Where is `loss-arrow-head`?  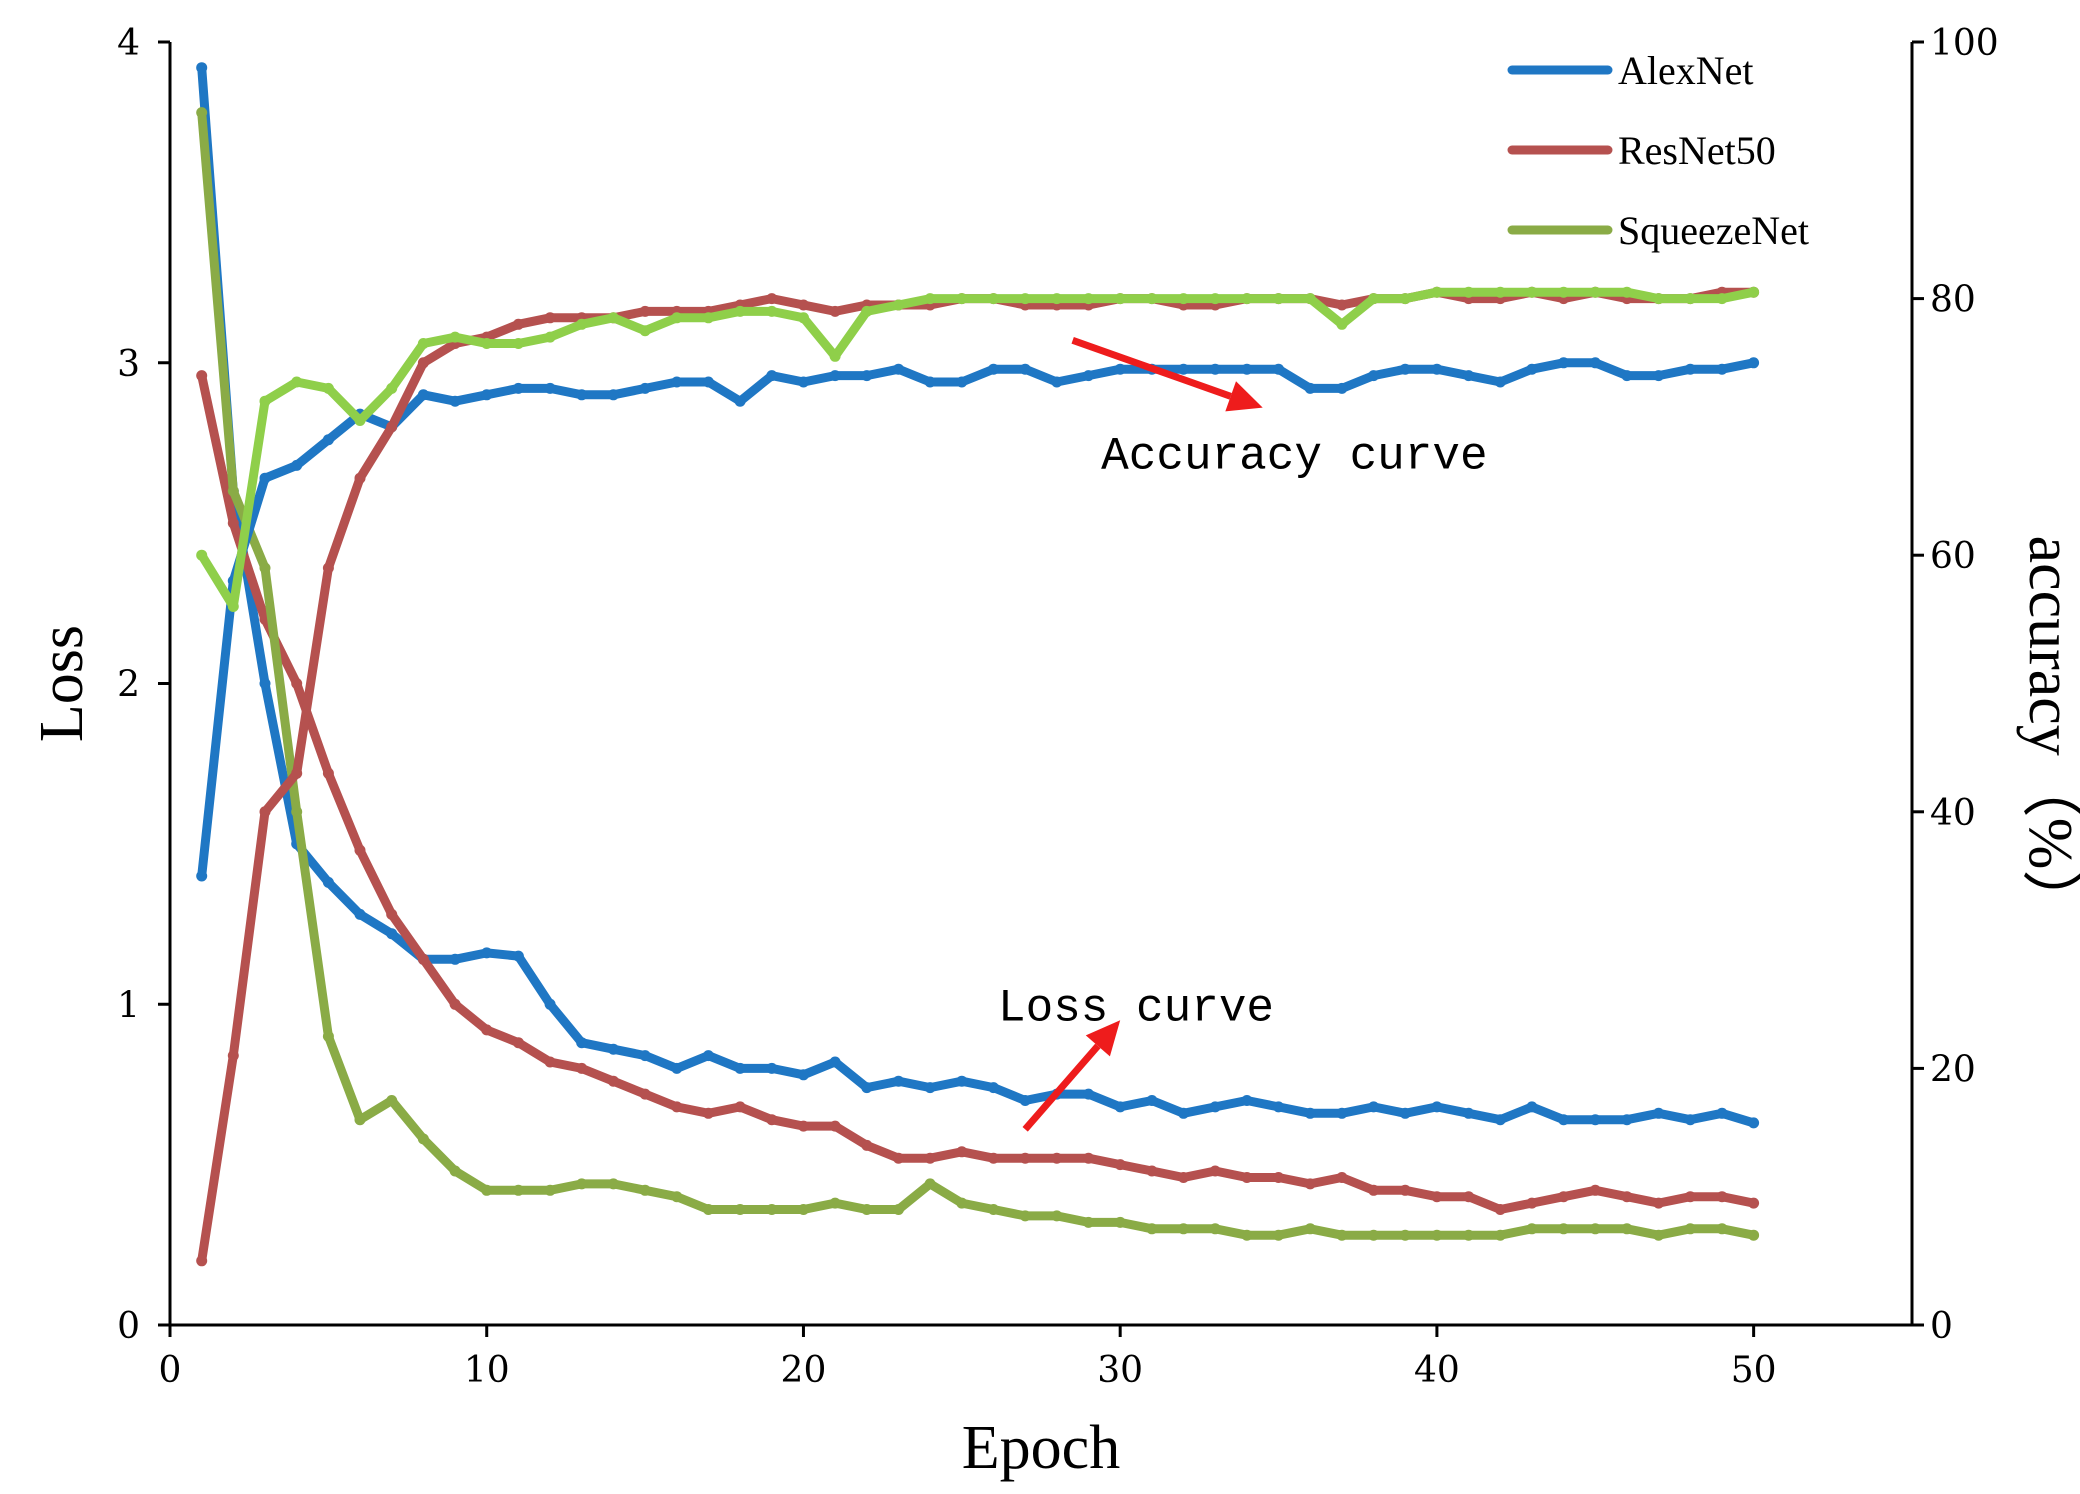 loss-arrow-head is located at coordinates (1103, 1038).